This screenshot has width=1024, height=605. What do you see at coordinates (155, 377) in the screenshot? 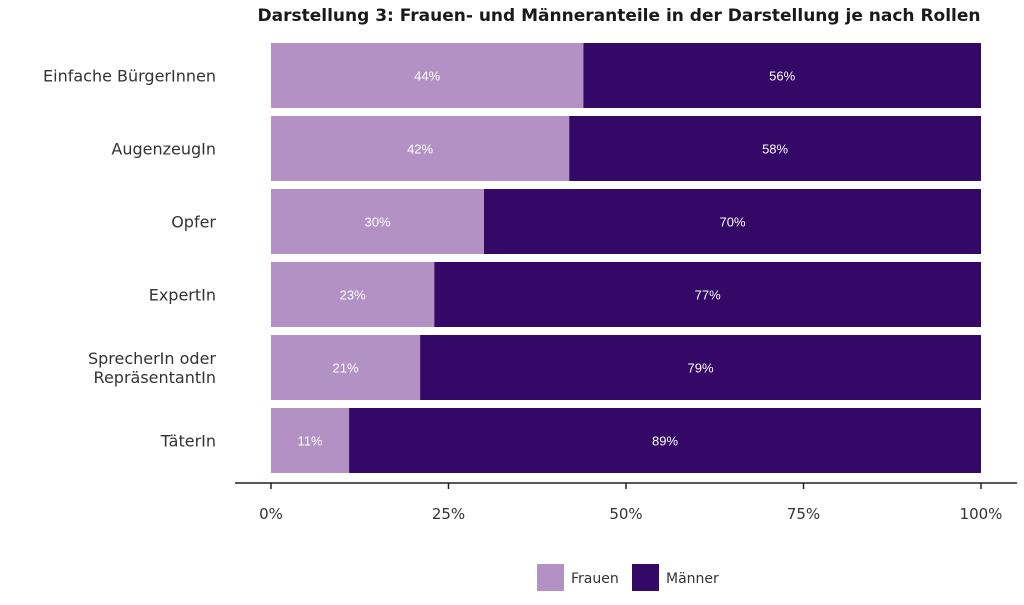
I see `category-label: RepräsentantIn` at bounding box center [155, 377].